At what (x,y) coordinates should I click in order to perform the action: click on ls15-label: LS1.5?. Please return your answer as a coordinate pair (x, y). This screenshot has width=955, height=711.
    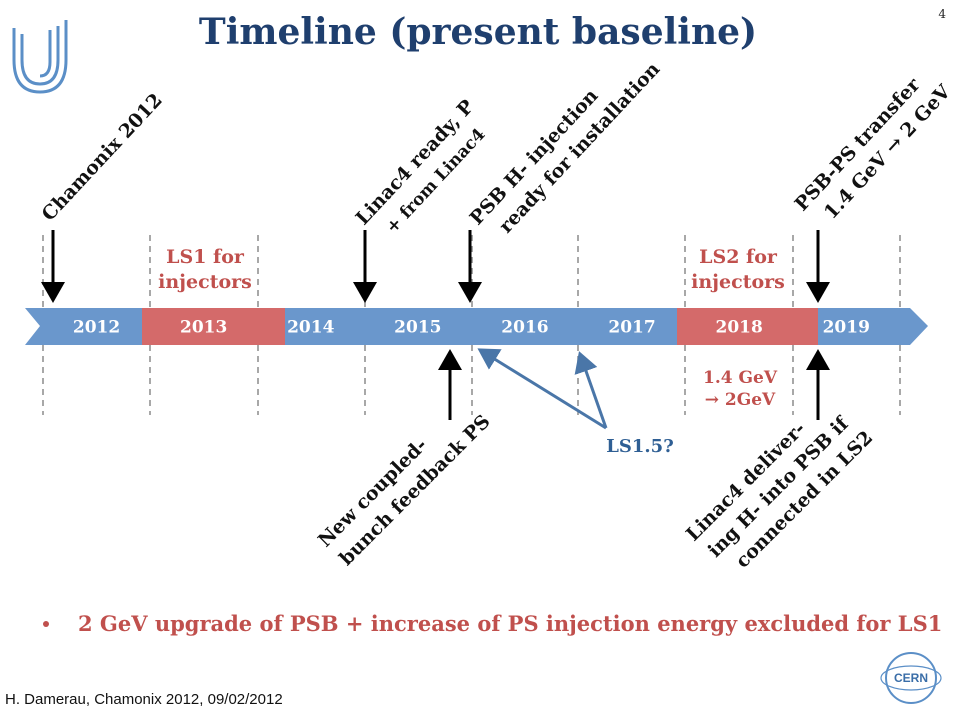
    Looking at the image, I should click on (640, 446).